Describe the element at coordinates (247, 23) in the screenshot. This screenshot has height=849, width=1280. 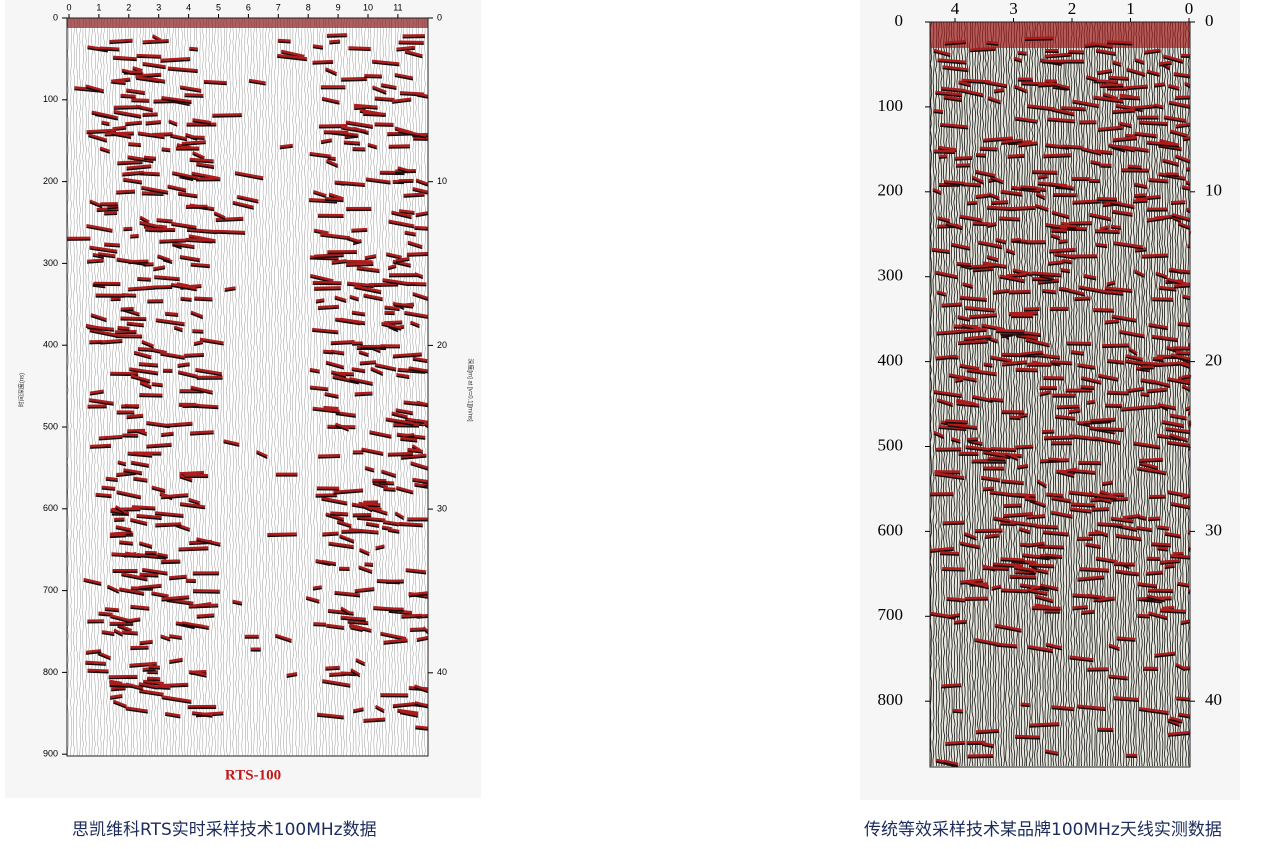
I see `direct-wave` at that location.